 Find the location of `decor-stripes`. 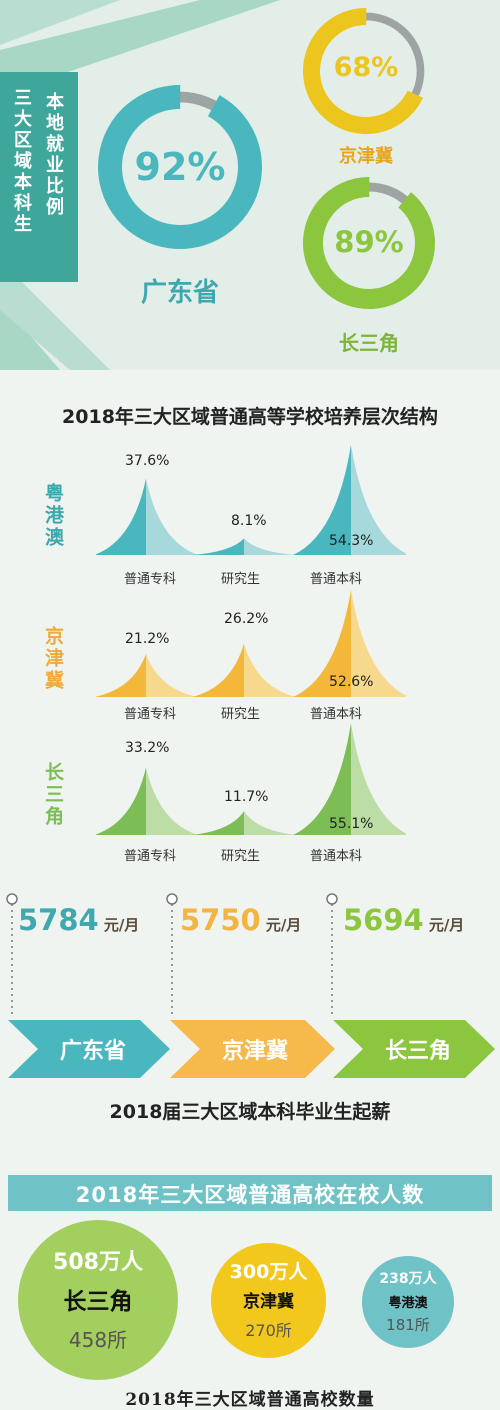

decor-stripes is located at coordinates (140, 185).